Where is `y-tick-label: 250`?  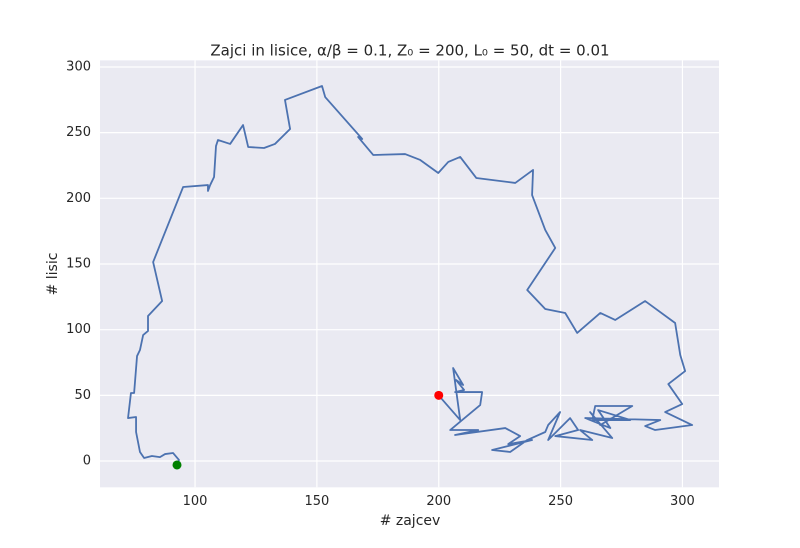
y-tick-label: 250 is located at coordinates (78, 132).